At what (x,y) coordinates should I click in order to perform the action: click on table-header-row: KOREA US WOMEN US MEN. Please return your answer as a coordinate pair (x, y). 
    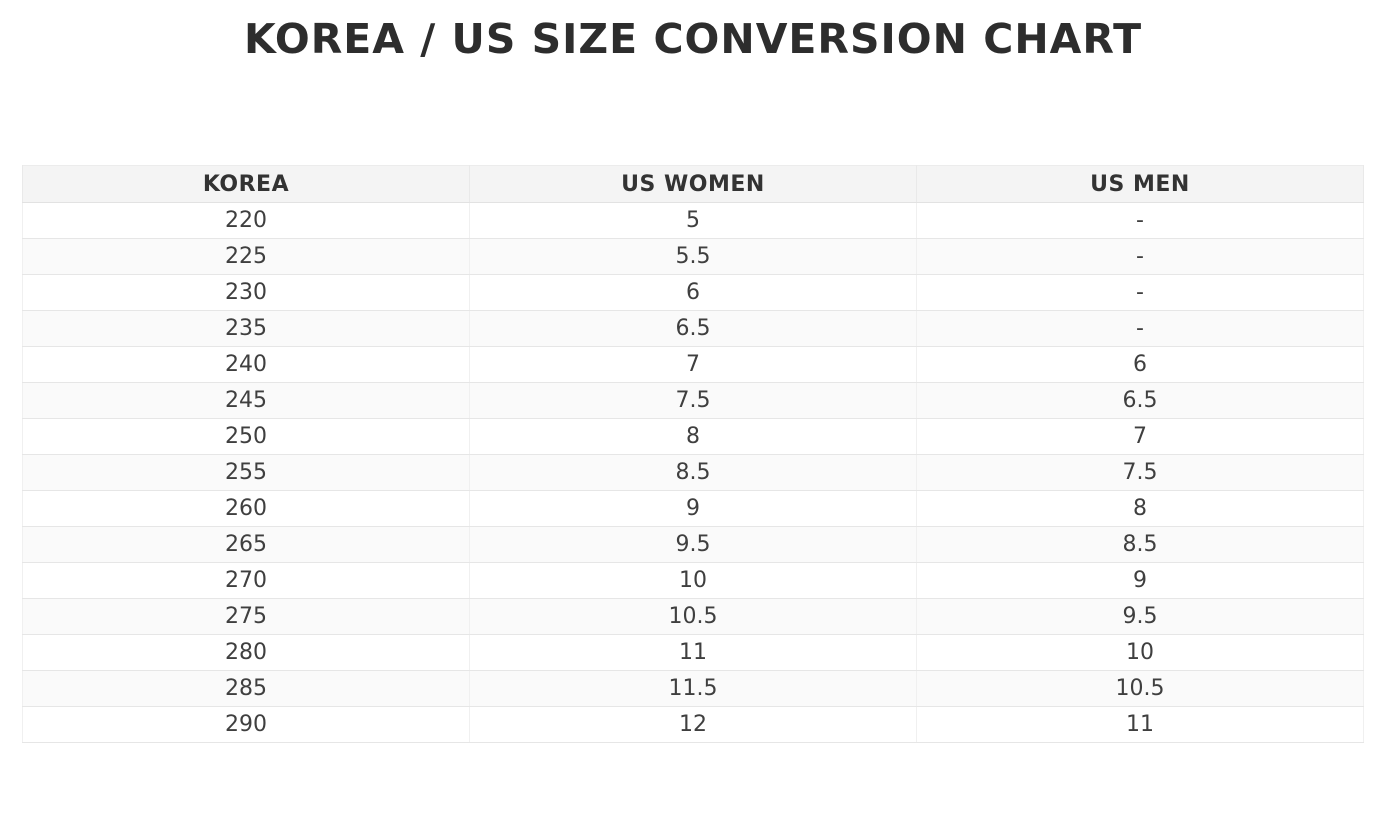
    Looking at the image, I should click on (693, 184).